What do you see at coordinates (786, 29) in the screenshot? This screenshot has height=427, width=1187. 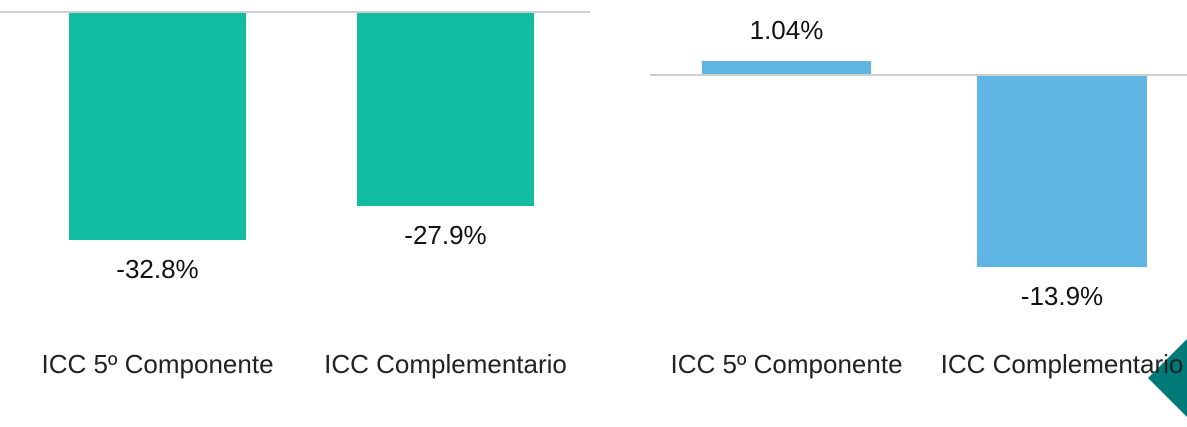 I see `value-label: 1.04%` at bounding box center [786, 29].